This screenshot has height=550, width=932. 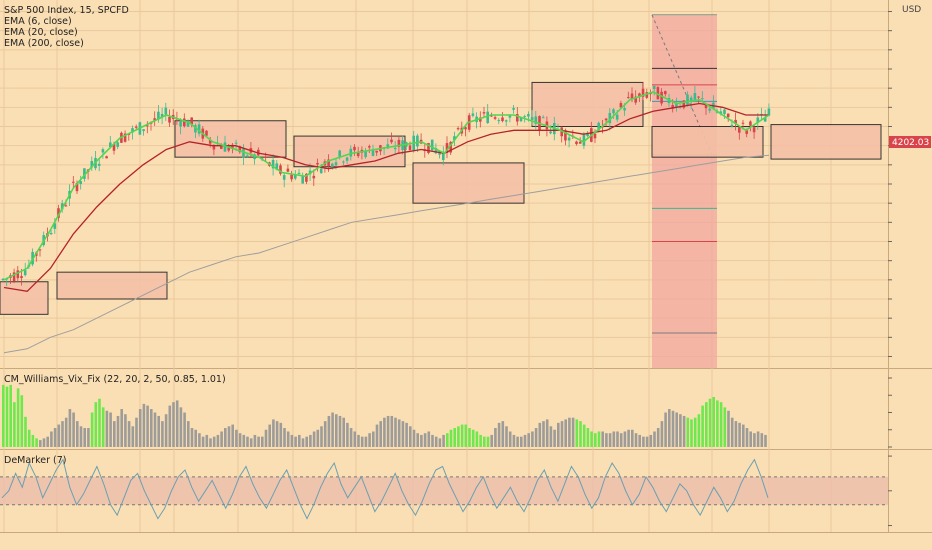 What do you see at coordinates (684, 192) in the screenshot?
I see `fib-zone` at bounding box center [684, 192].